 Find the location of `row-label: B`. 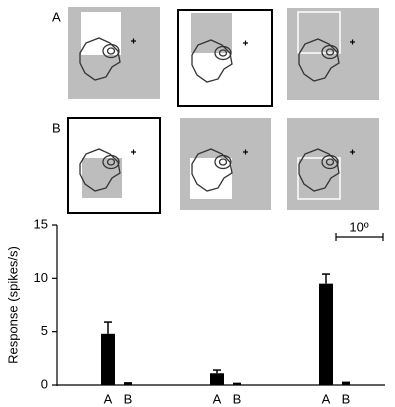

row-label: B is located at coordinates (56, 127).